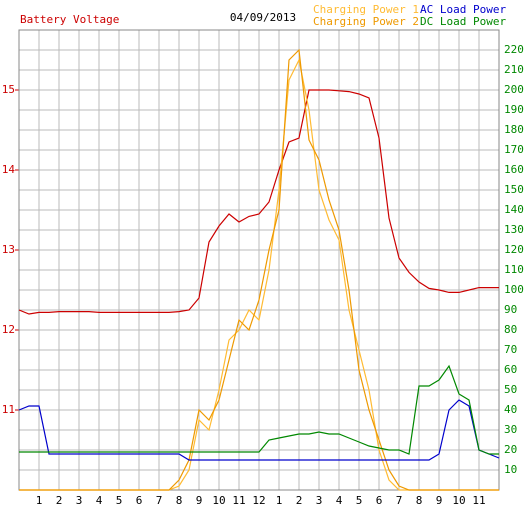  What do you see at coordinates (258, 500) in the screenshot?
I see `x-tick-label: 12` at bounding box center [258, 500].